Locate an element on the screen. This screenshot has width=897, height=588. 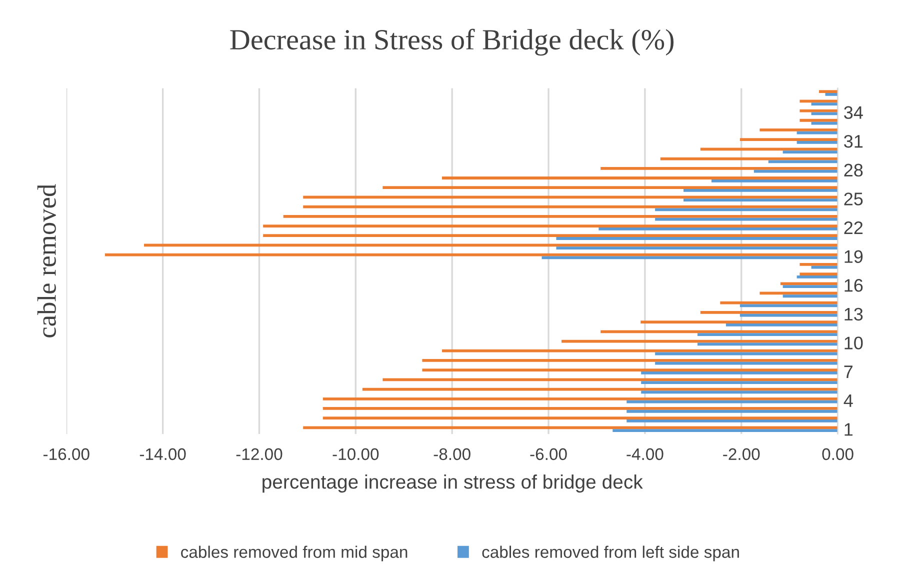
y-tick-label: 22 is located at coordinates (853, 227).